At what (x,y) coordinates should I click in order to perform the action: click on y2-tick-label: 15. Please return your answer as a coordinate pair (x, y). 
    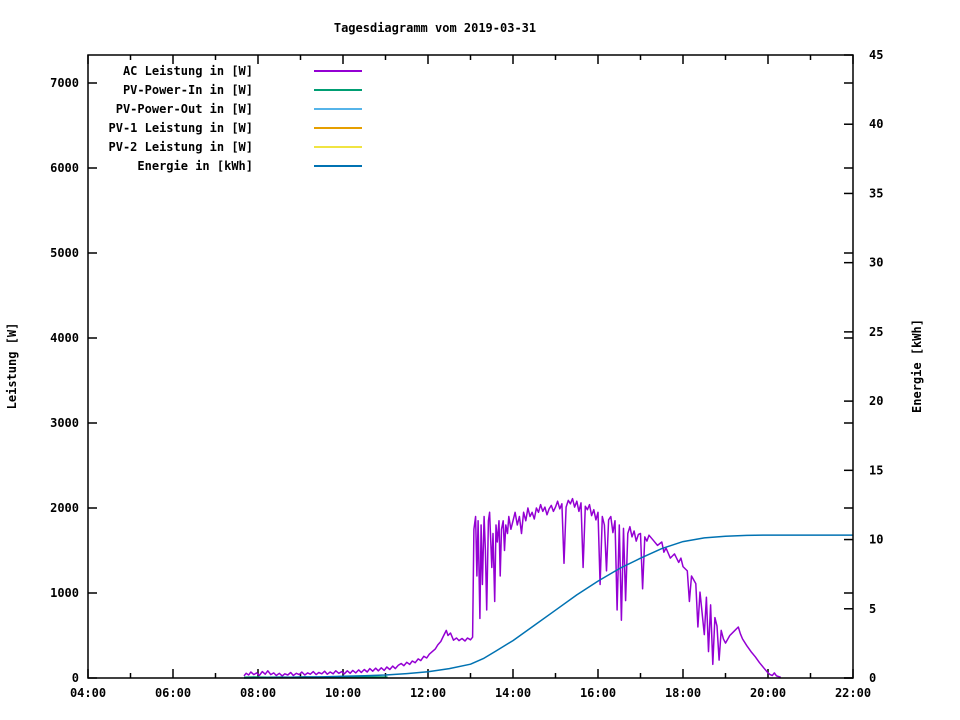
    Looking at the image, I should click on (876, 470).